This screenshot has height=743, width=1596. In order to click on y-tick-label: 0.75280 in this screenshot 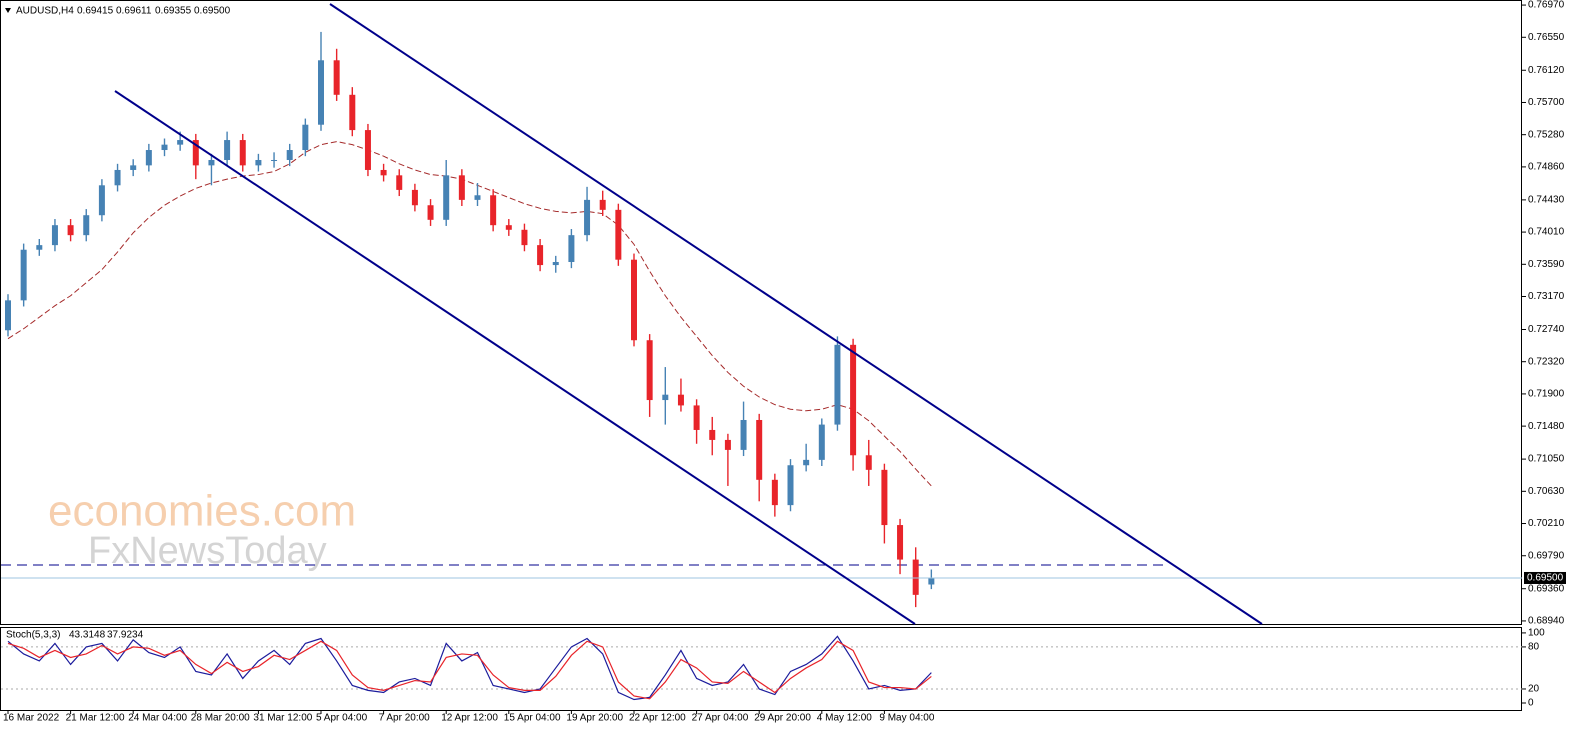, I will do `click(1546, 134)`.